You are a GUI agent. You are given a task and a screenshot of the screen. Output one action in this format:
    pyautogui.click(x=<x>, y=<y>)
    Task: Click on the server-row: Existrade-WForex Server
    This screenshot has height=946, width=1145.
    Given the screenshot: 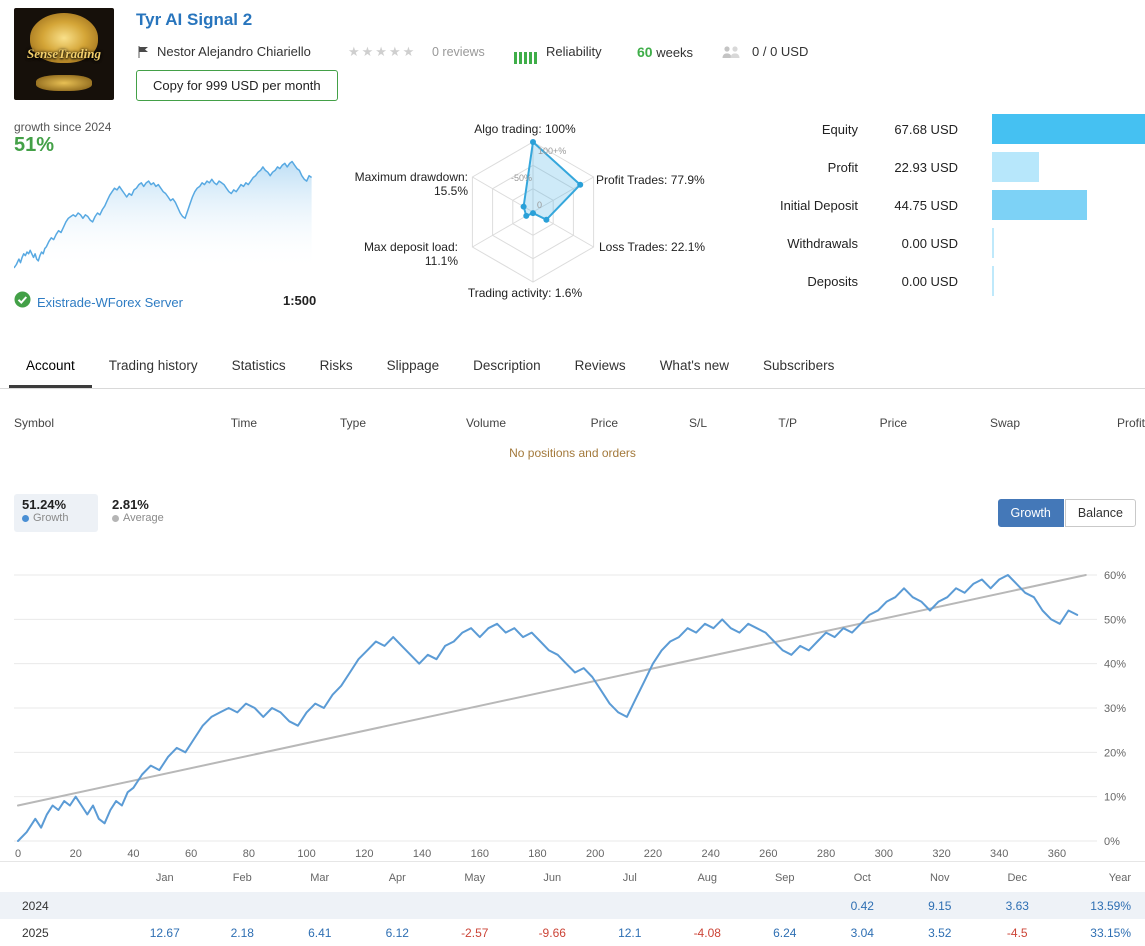 What is the action you would take?
    pyautogui.click(x=98, y=302)
    